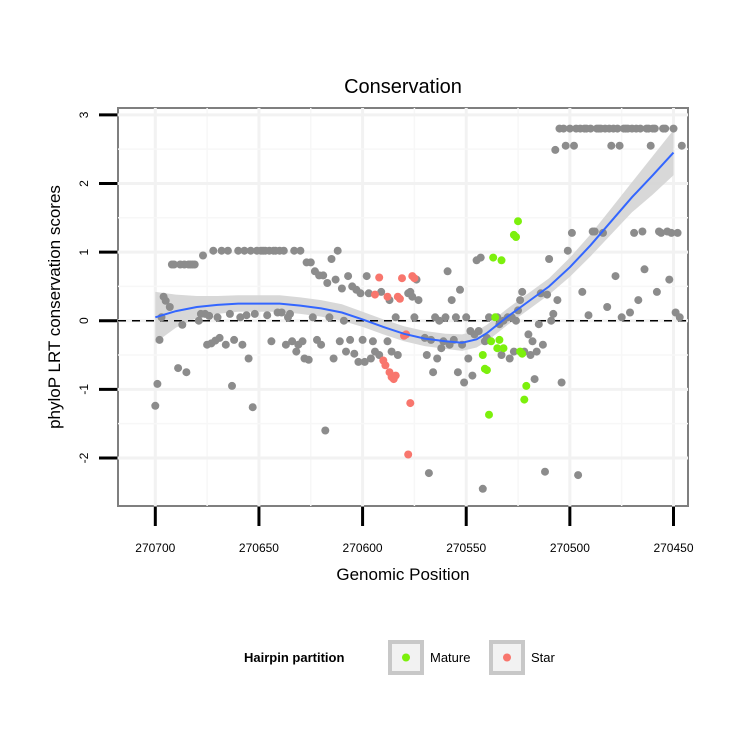  I want to click on x-tick-label: 270700, so click(155, 548).